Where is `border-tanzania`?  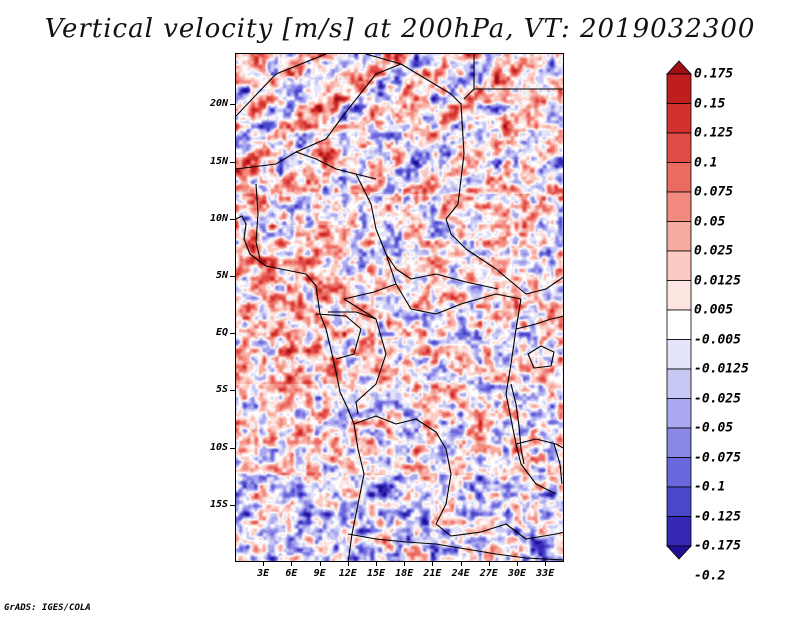
border-tanzania is located at coordinates (539, 443).